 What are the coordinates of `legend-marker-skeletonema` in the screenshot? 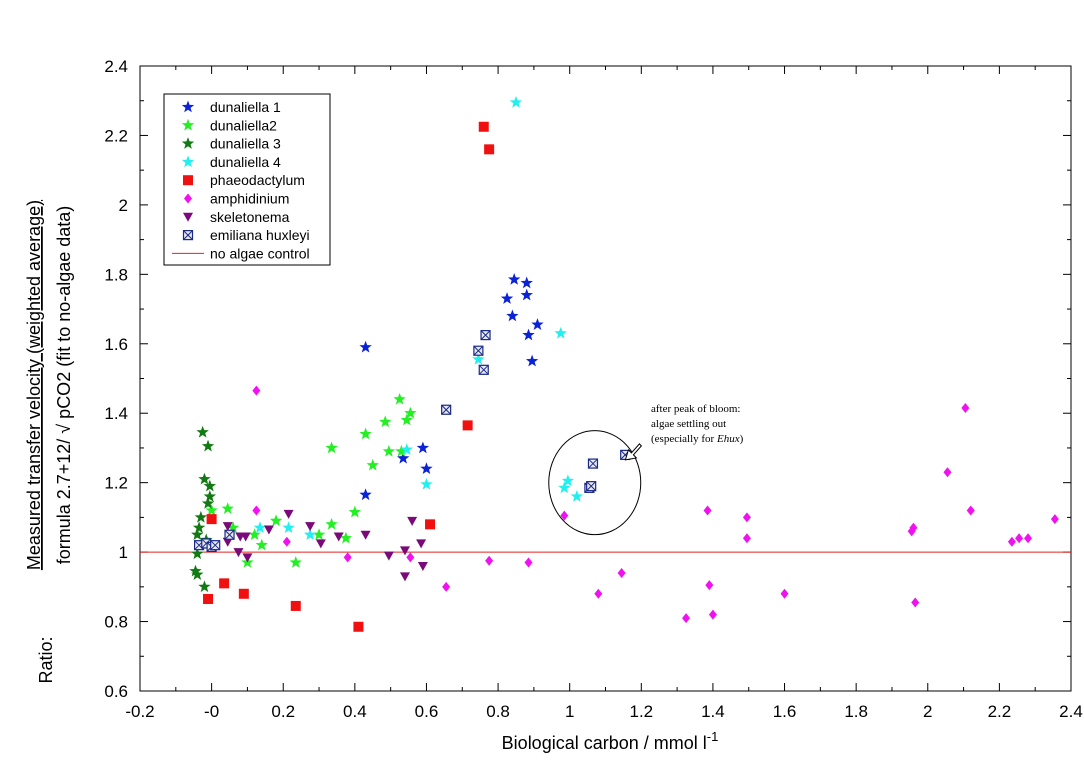 It's located at (188, 217).